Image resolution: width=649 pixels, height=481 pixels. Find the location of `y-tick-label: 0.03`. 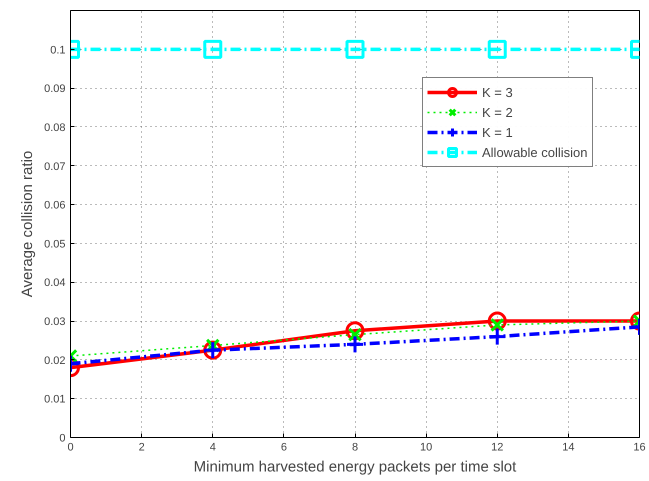

y-tick-label: 0.03 is located at coordinates (55, 322).